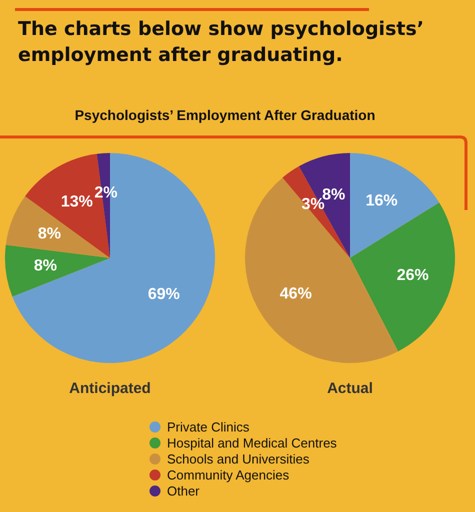 The width and height of the screenshot is (475, 512). I want to click on legend-label: Hospital and Medical Centres, so click(252, 443).